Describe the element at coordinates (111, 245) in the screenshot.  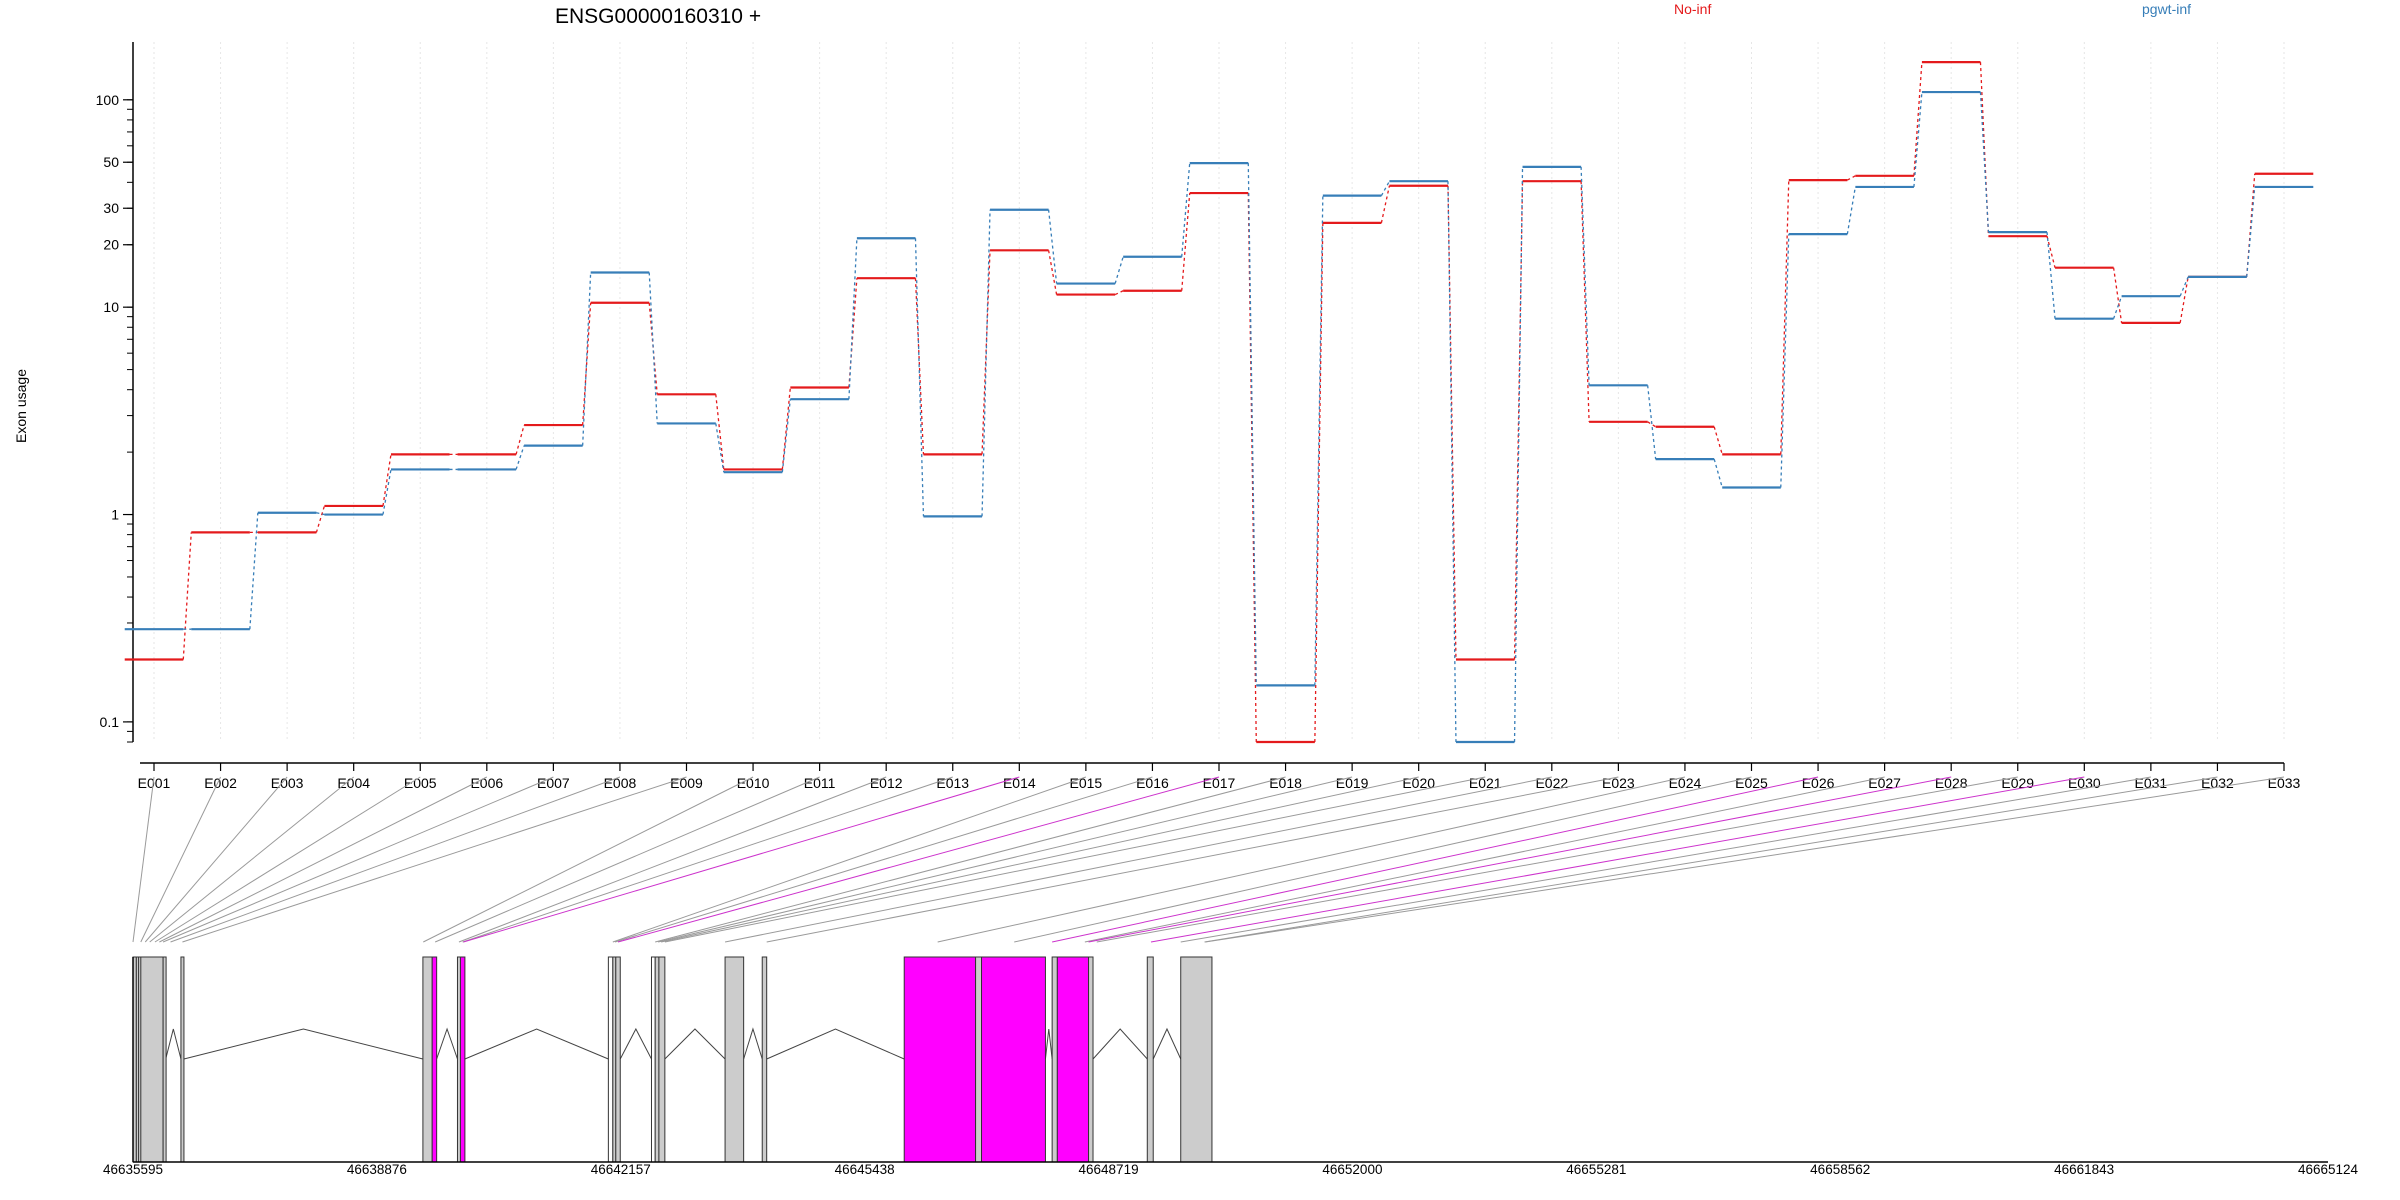
I see `y-tick-label: 20` at that location.